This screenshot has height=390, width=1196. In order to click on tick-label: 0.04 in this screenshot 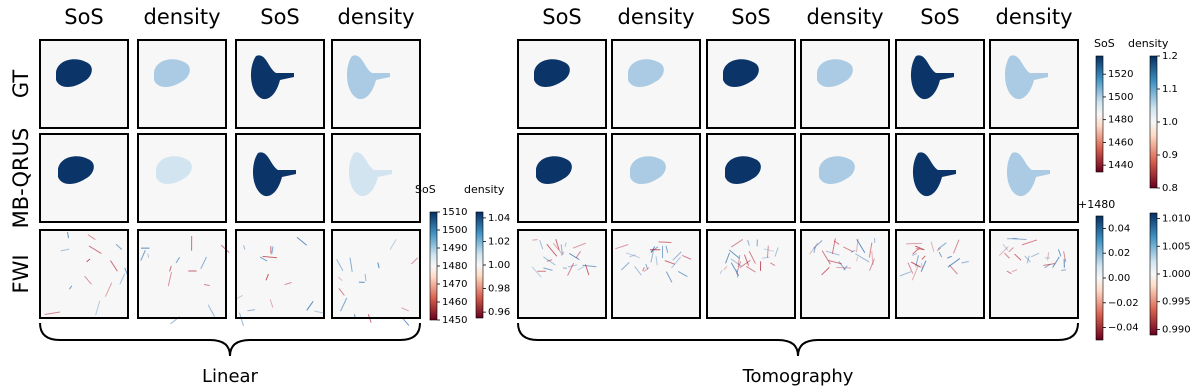, I will do `click(1119, 228)`.